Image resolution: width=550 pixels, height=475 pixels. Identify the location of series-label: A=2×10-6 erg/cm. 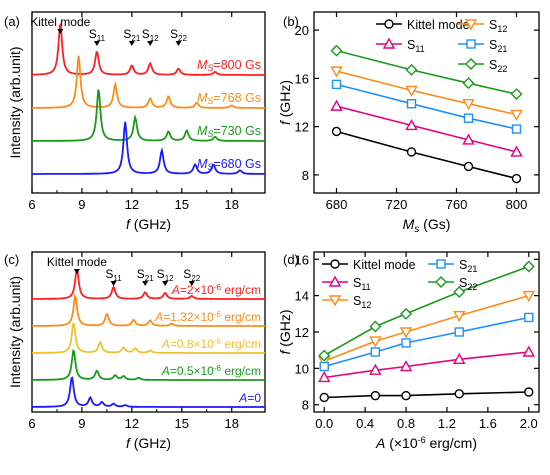
(216, 290).